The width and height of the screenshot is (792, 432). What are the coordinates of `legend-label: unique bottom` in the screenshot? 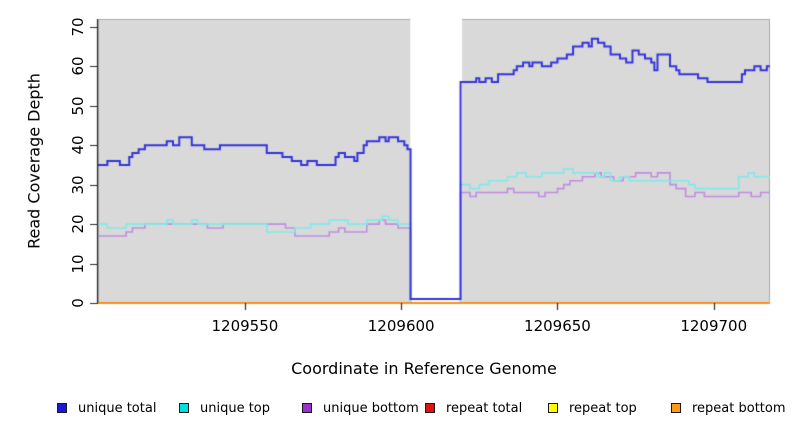 It's located at (371, 408).